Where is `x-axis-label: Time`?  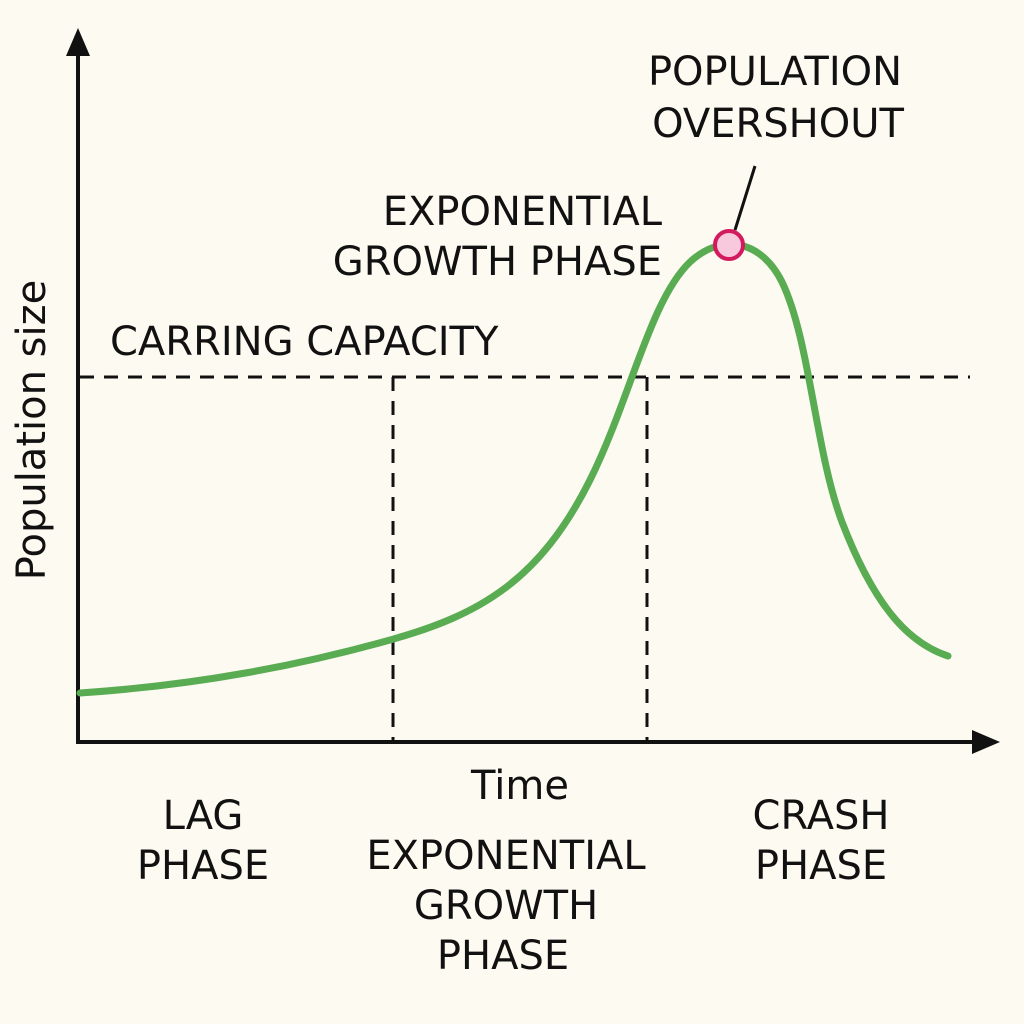 x-axis-label: Time is located at coordinates (519, 786).